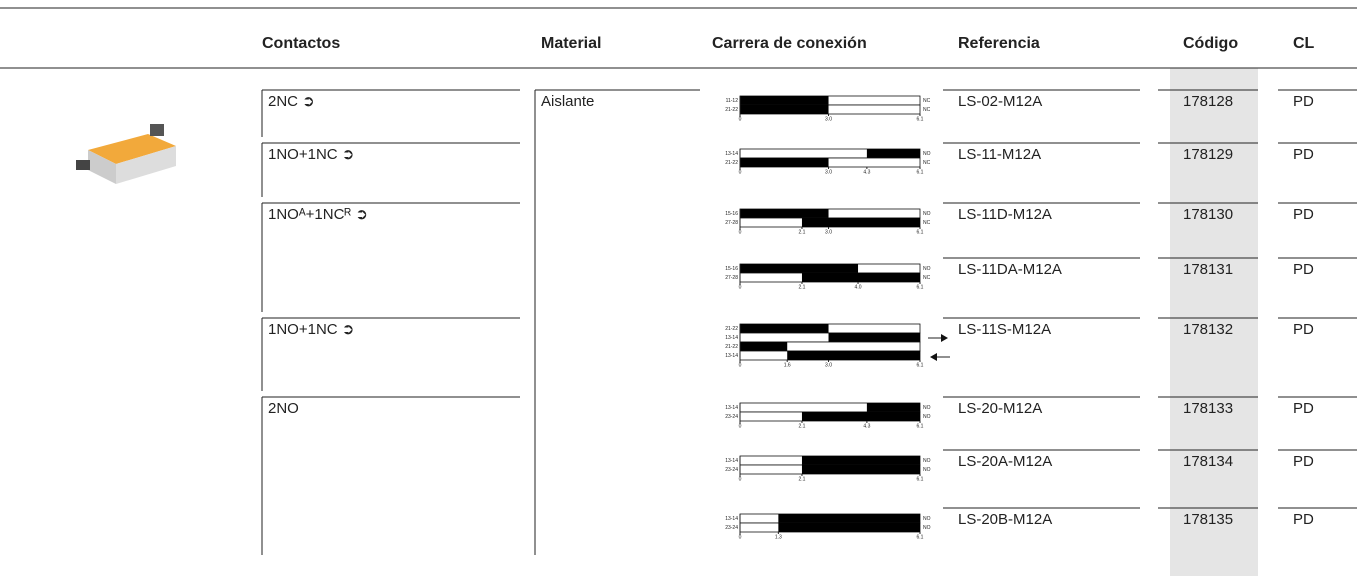  Describe the element at coordinates (858, 287) in the screenshot. I see `tick-label: 4.0` at that location.